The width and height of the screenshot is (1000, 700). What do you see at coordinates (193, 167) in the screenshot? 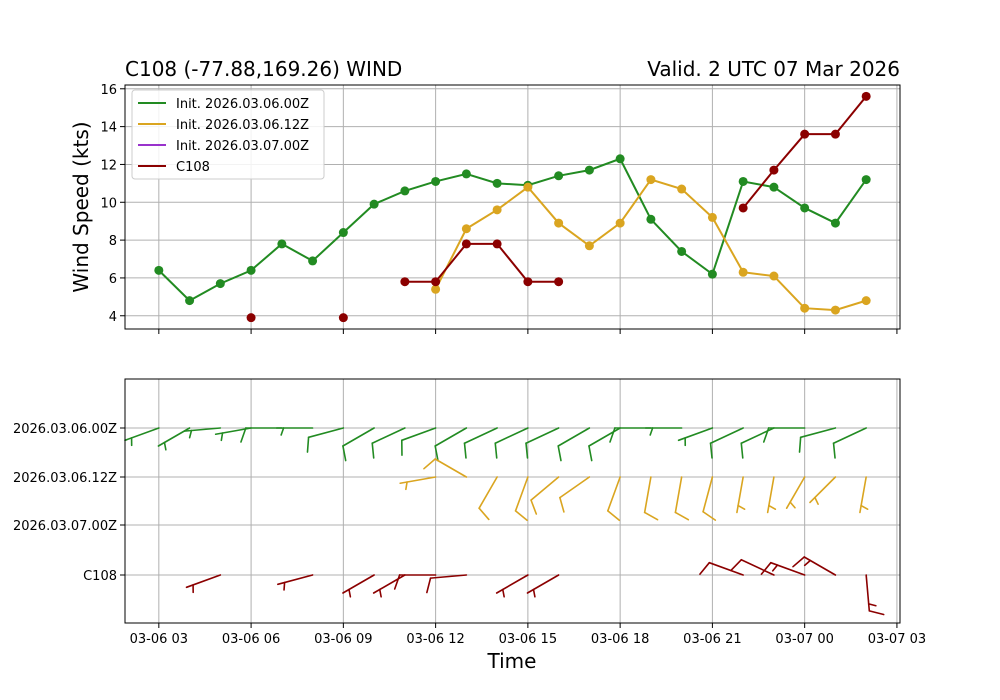
I see `legend-label: C108` at bounding box center [193, 167].